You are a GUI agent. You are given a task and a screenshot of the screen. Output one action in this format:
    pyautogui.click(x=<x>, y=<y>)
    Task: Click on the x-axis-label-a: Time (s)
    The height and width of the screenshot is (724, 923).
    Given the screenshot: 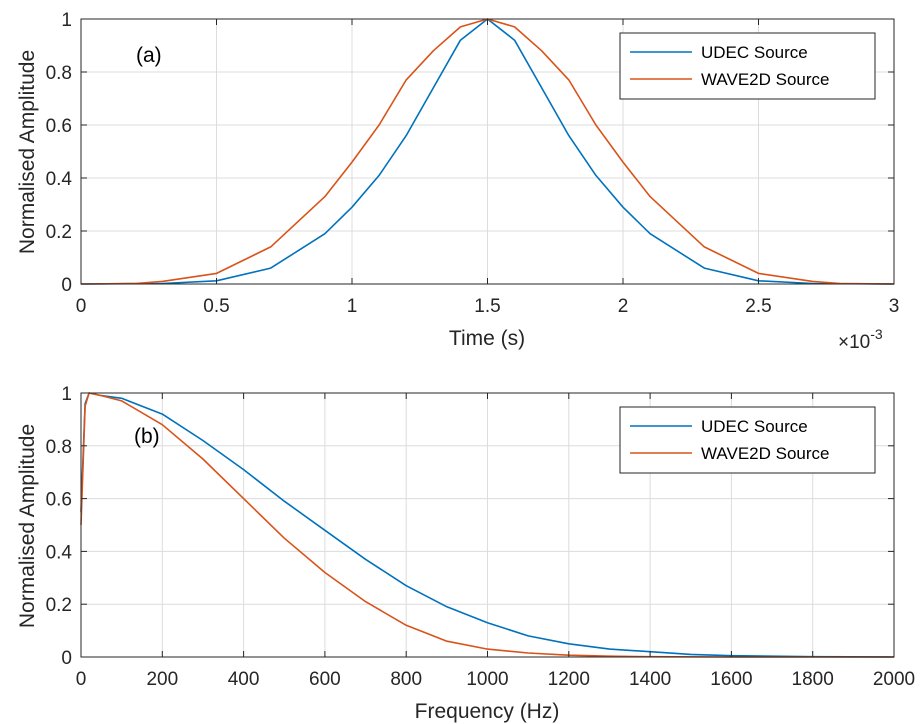 What is the action you would take?
    pyautogui.click(x=487, y=338)
    